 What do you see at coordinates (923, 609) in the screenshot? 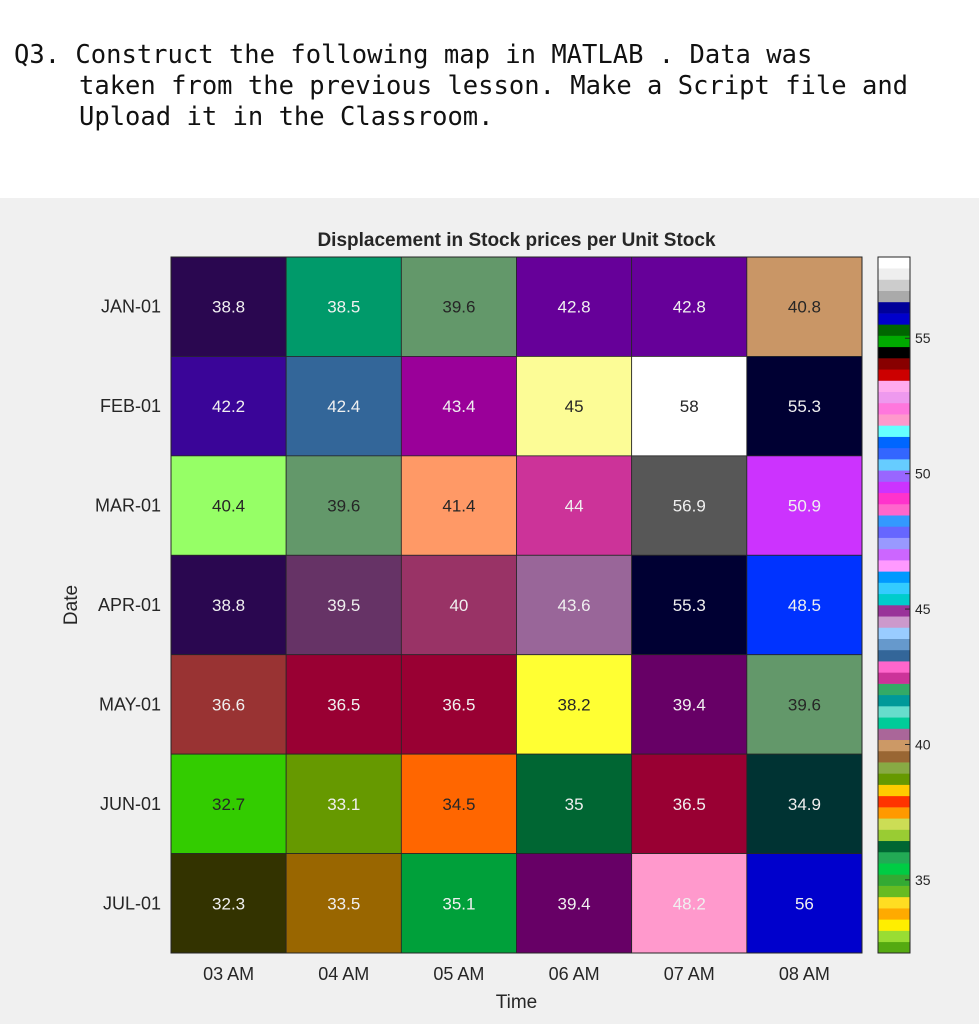
I see `colorbar-tick-label: 45` at bounding box center [923, 609].